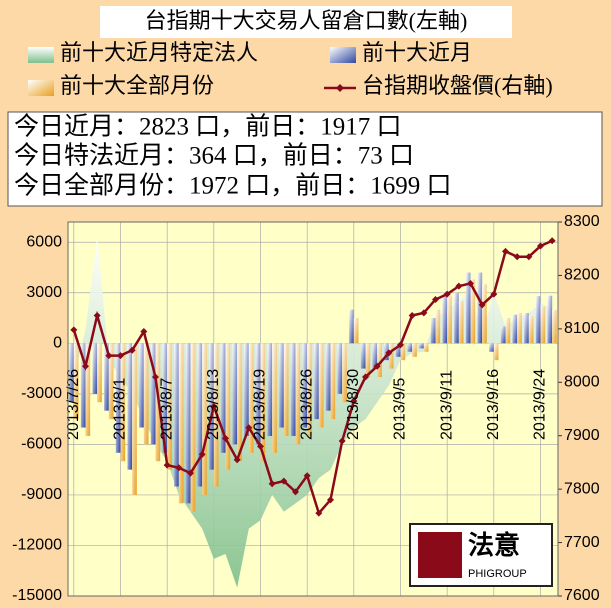  What do you see at coordinates (340, 88) in the screenshot?
I see `legend-marker` at bounding box center [340, 88].